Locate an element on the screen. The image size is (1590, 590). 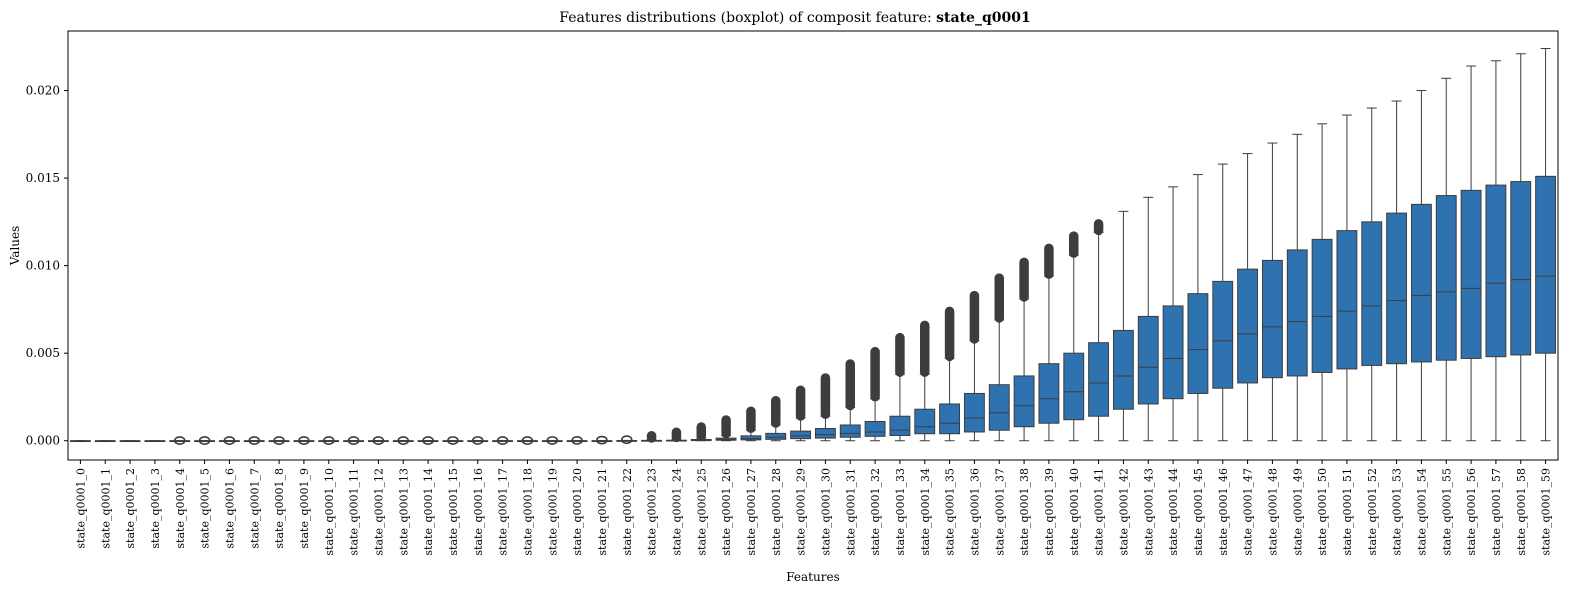
x-tick-label: state_q0001_58 is located at coordinates (1521, 512).